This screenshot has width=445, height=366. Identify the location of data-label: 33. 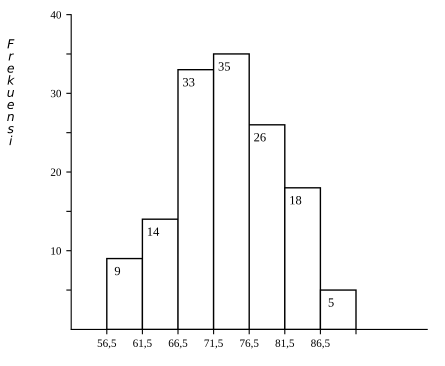
(188, 82).